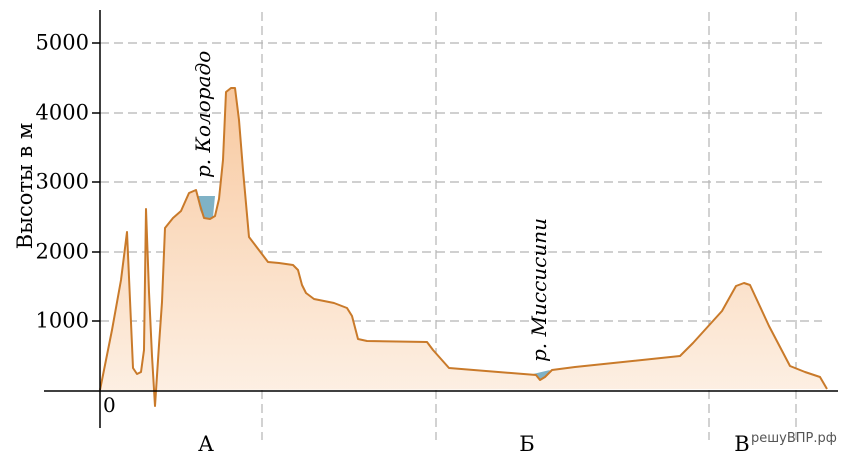  What do you see at coordinates (62, 113) in the screenshot?
I see `y-tick-label-4000: 4000` at bounding box center [62, 113].